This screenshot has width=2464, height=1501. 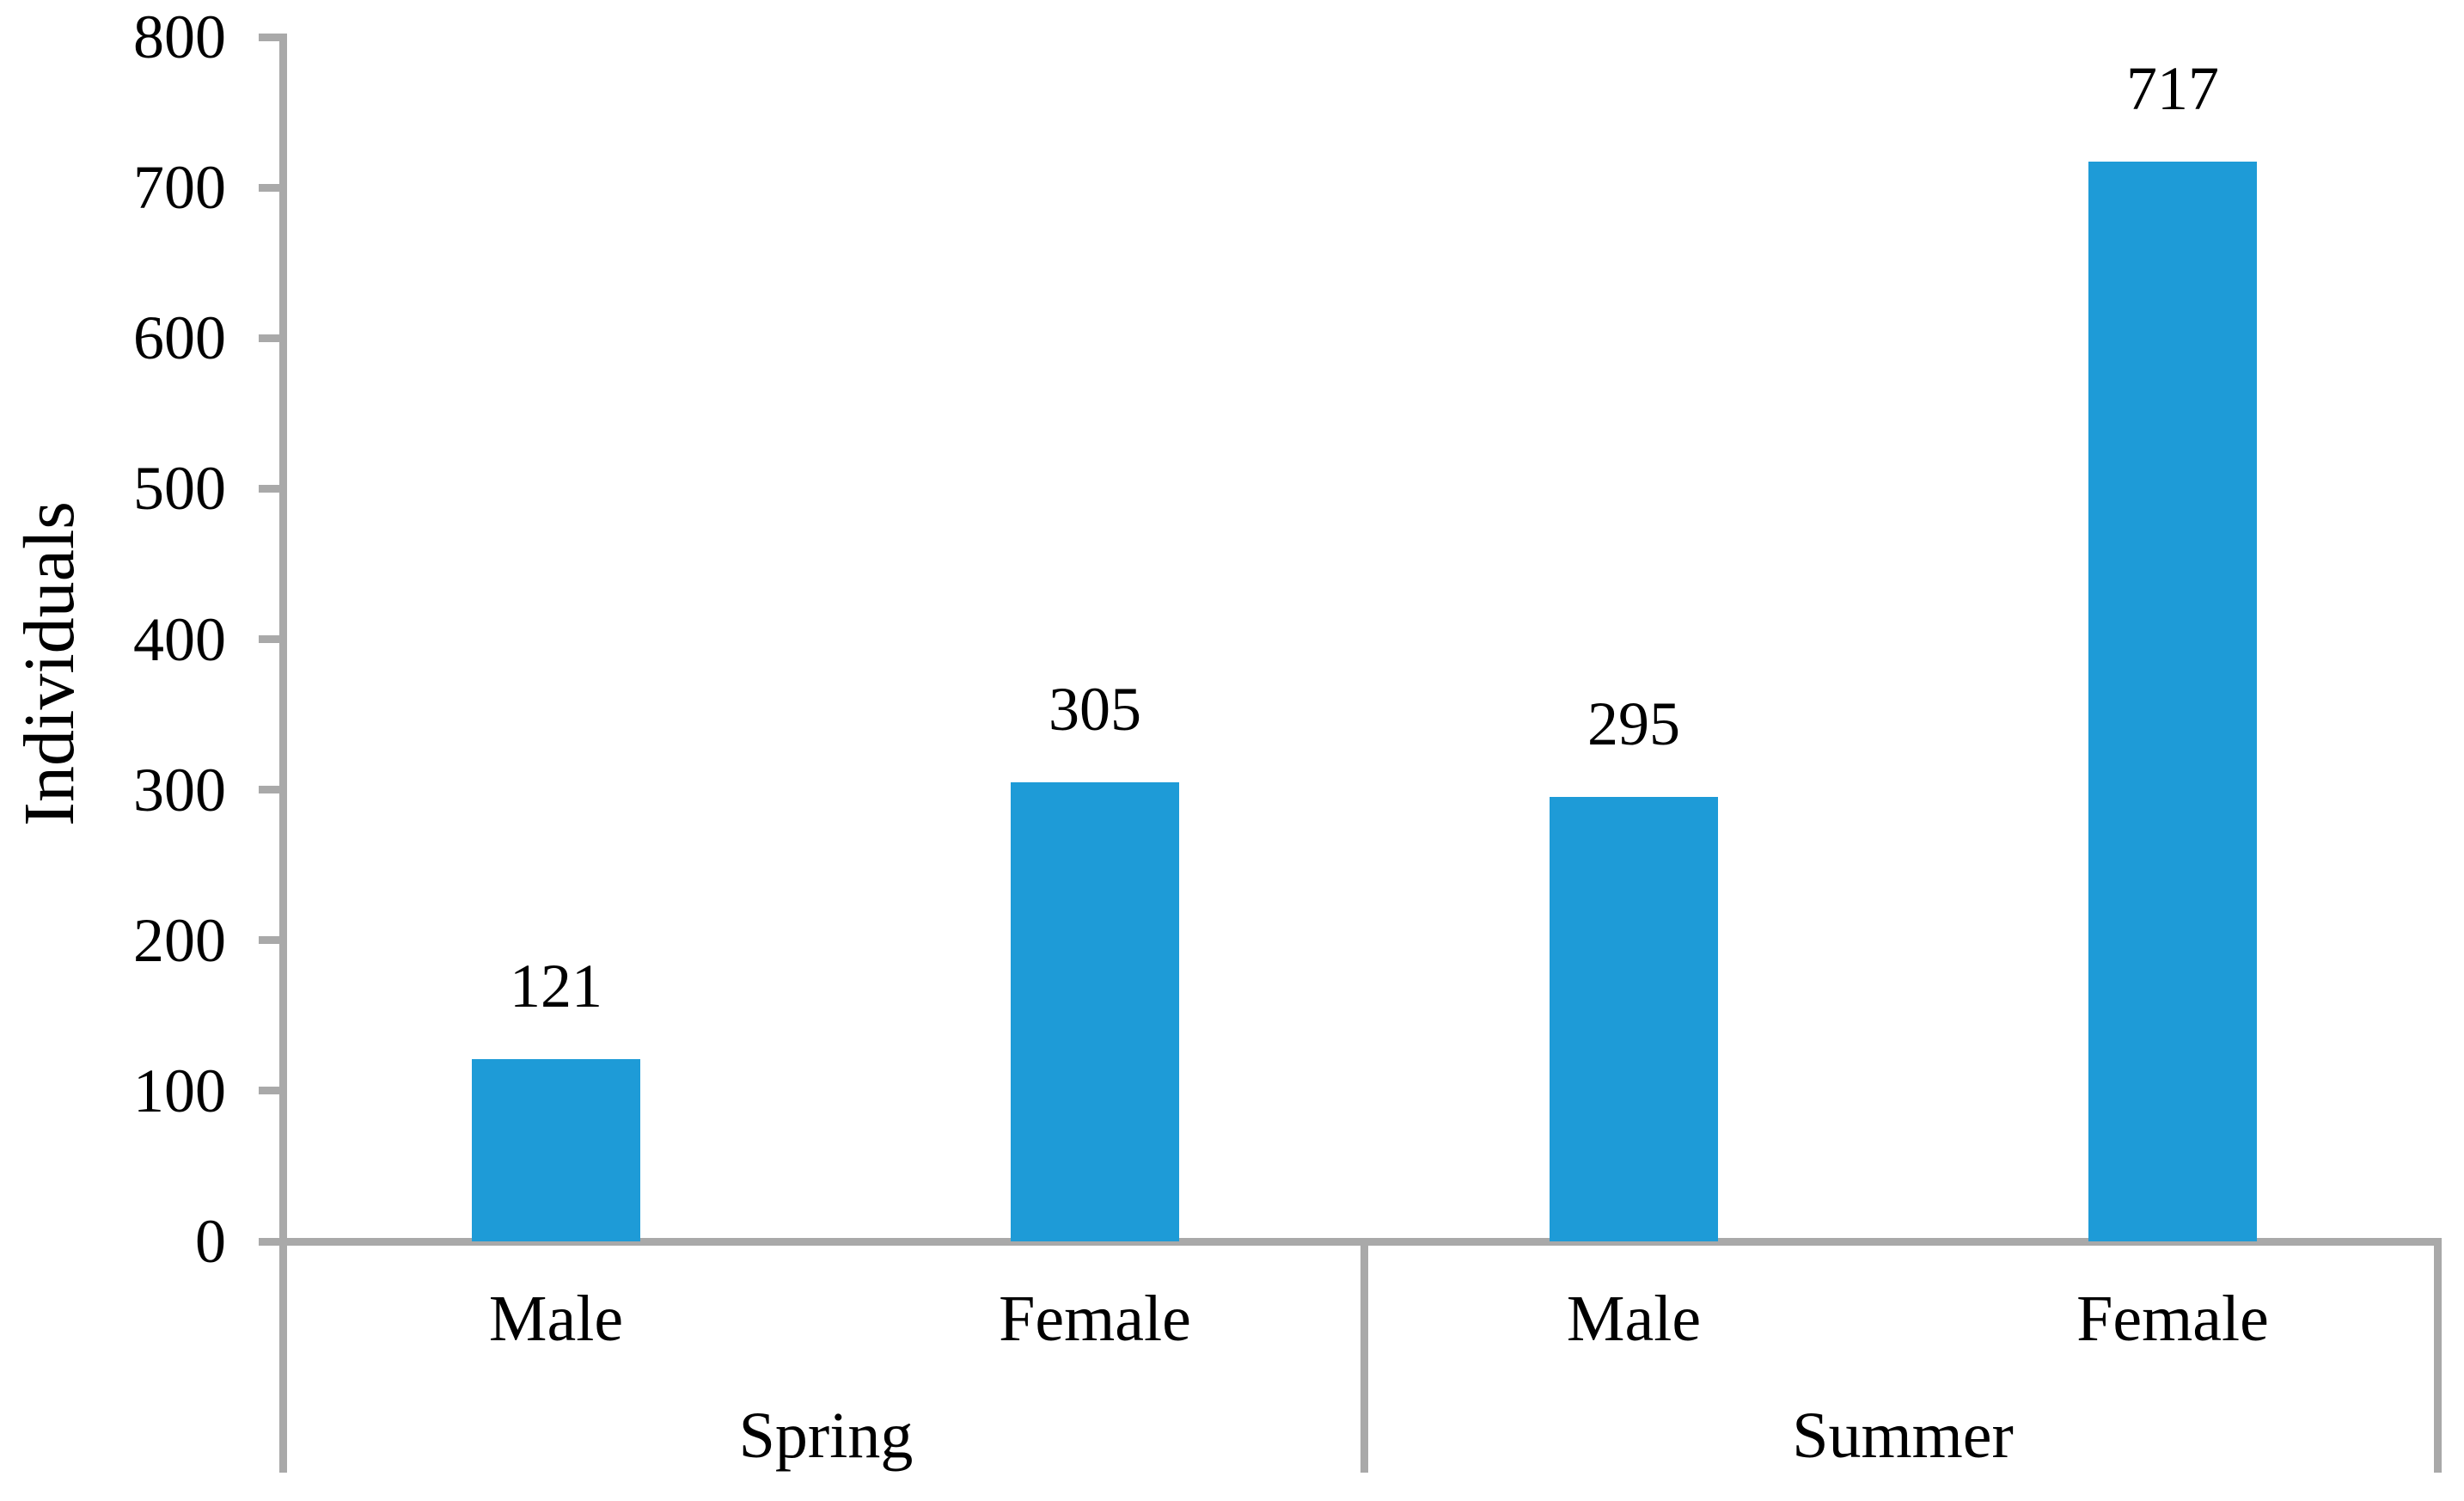 I want to click on y-tick-label: 800, so click(x=179, y=37).